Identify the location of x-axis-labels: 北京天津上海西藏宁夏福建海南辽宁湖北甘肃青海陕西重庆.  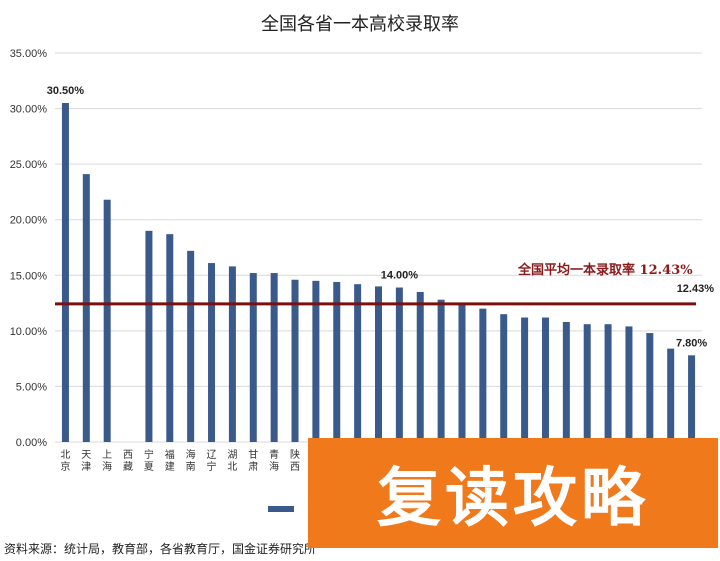
(190, 460).